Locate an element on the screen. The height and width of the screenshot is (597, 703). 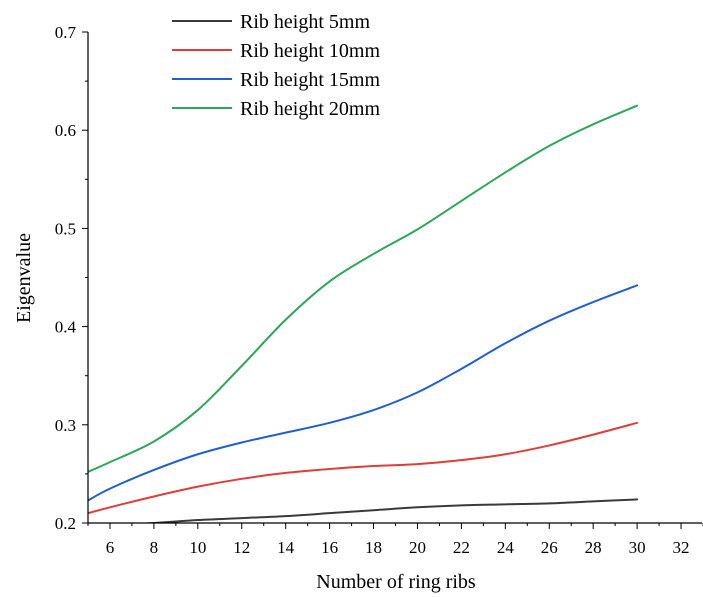
y-tick-label: 0.4 is located at coordinates (66, 327).